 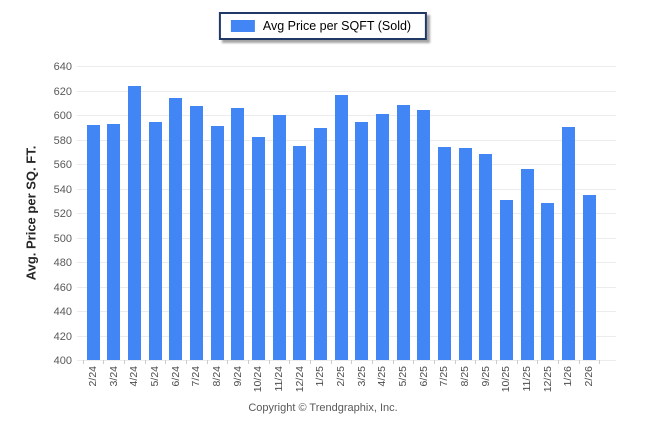 I want to click on y-tick-label-600: 600, so click(x=62, y=116).